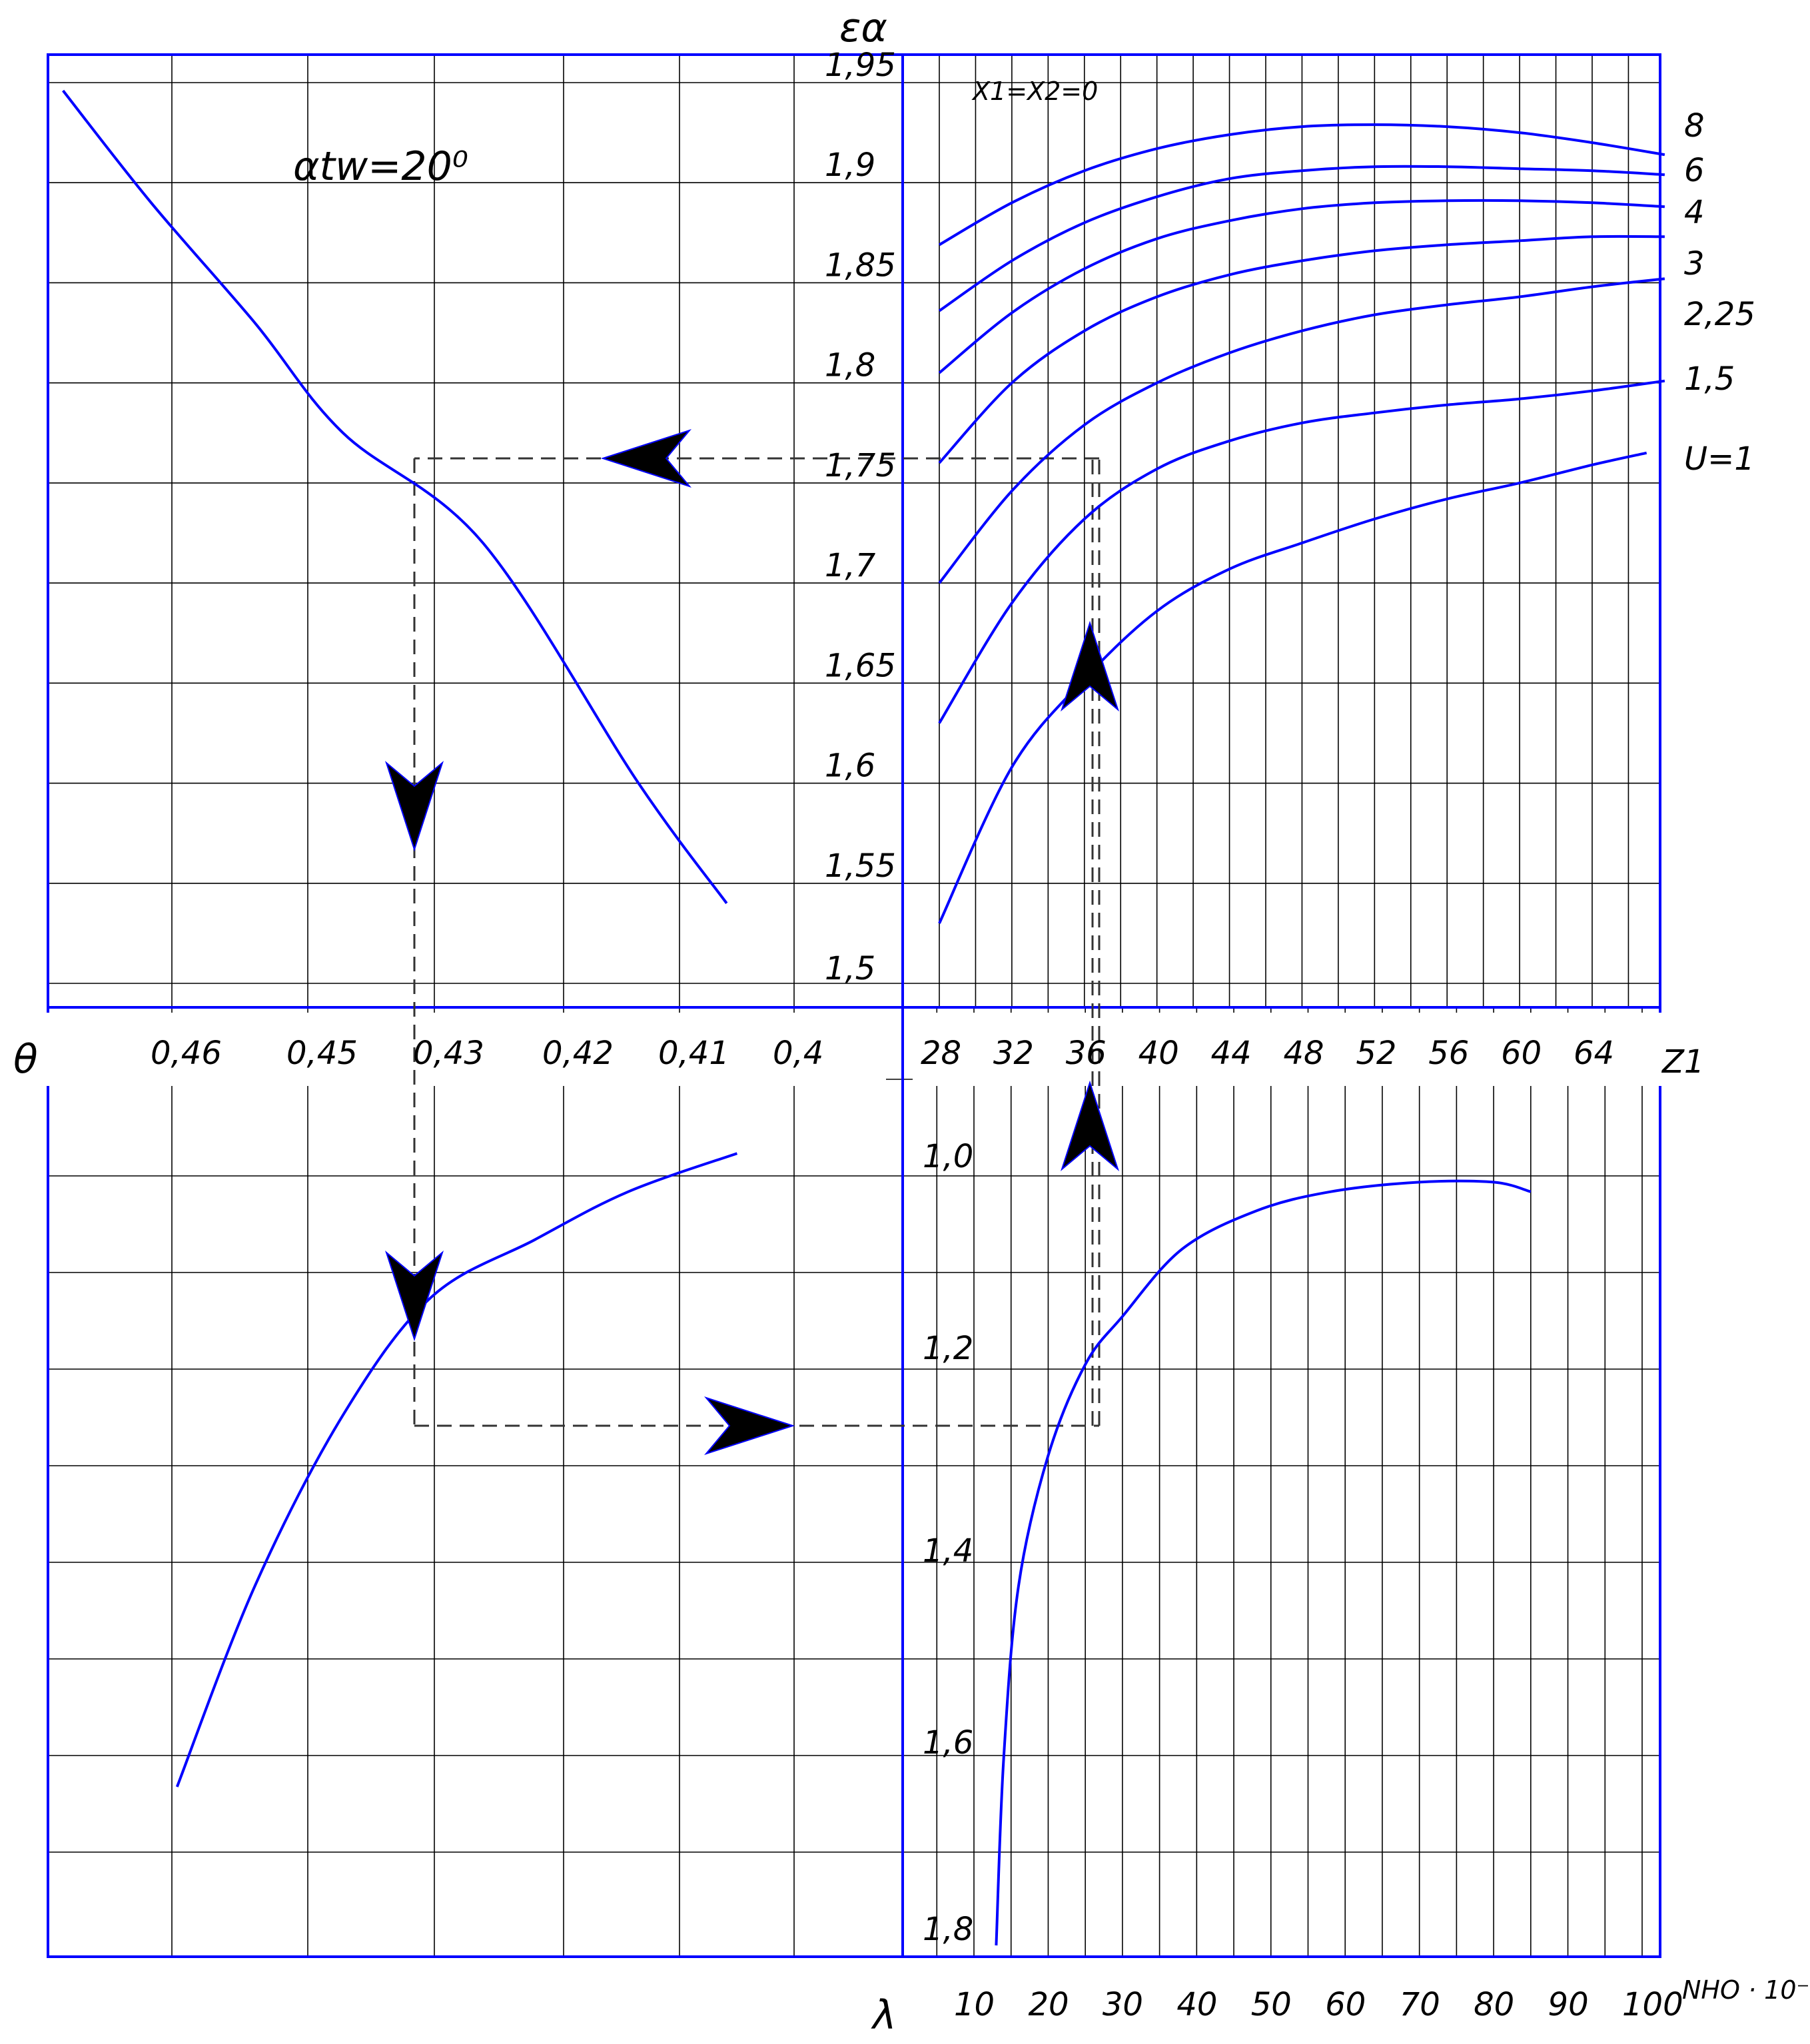  What do you see at coordinates (948, 1156) in the screenshot?
I see `lambda-tick-label: 1,0` at bounding box center [948, 1156].